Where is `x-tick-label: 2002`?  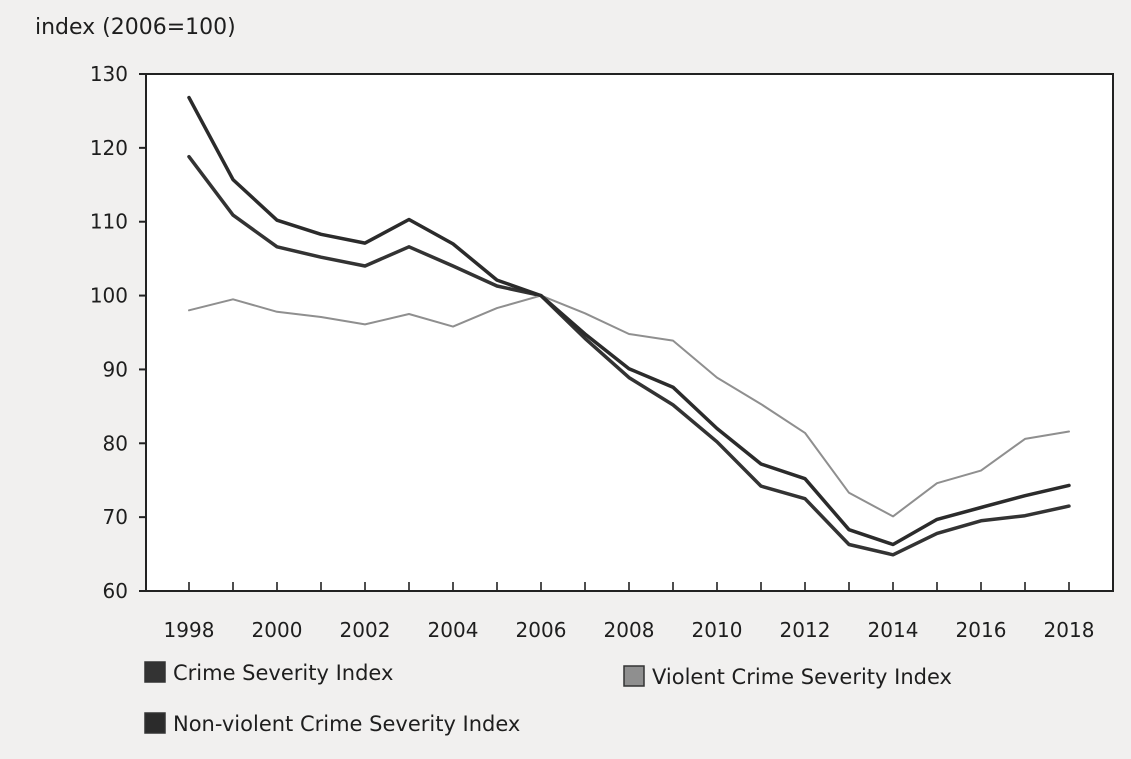 x-tick-label: 2002 is located at coordinates (365, 630).